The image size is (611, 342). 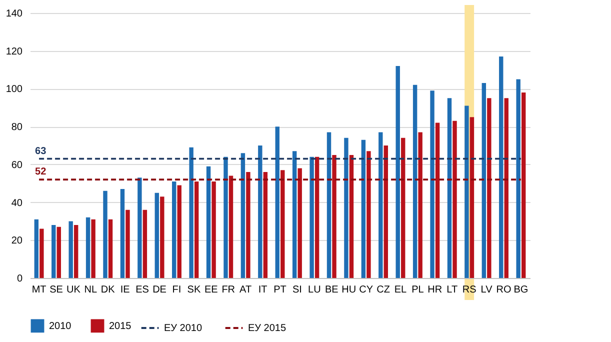 I want to click on x-tick-label: RO, so click(x=504, y=290).